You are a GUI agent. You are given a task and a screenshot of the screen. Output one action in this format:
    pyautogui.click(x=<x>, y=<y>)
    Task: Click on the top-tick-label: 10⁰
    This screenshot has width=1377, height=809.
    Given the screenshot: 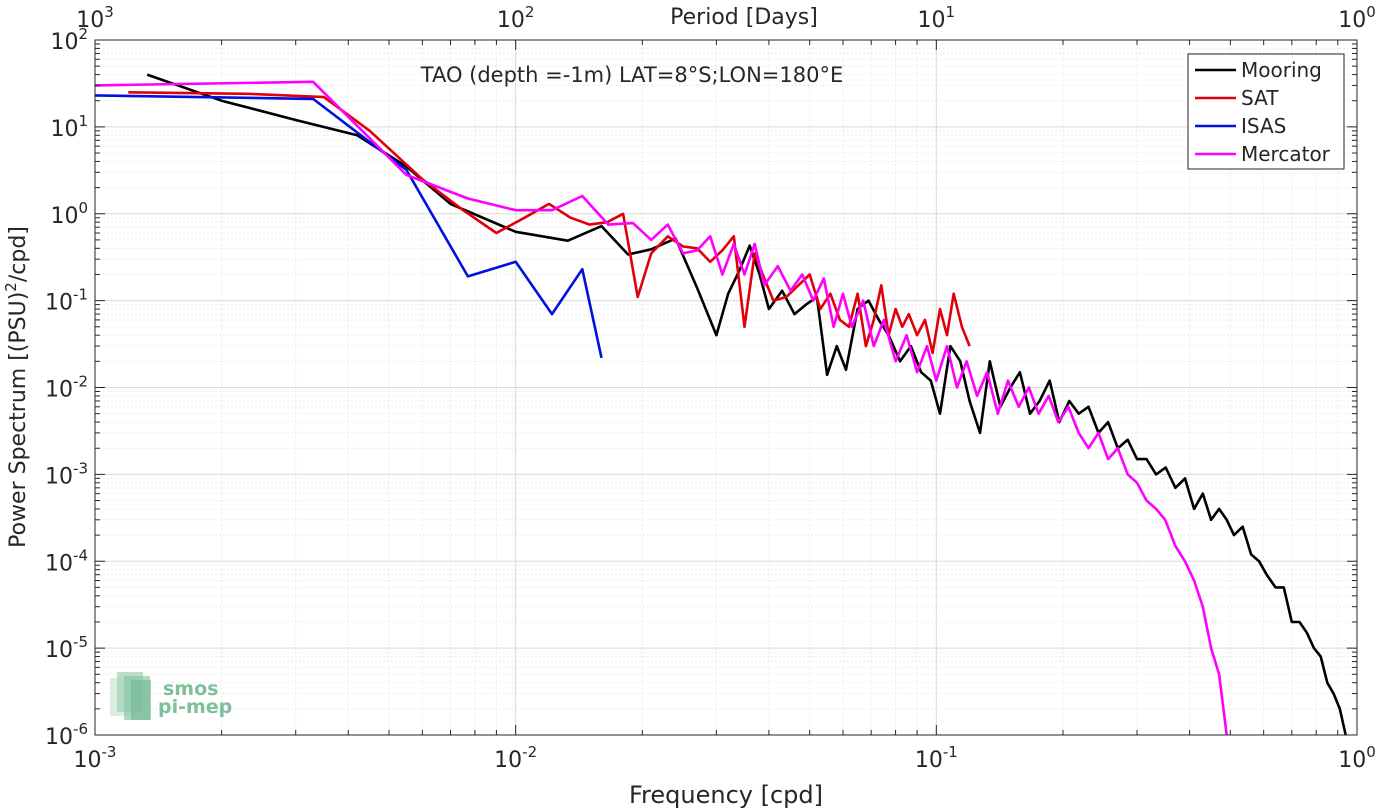 What is the action you would take?
    pyautogui.click(x=1357, y=18)
    